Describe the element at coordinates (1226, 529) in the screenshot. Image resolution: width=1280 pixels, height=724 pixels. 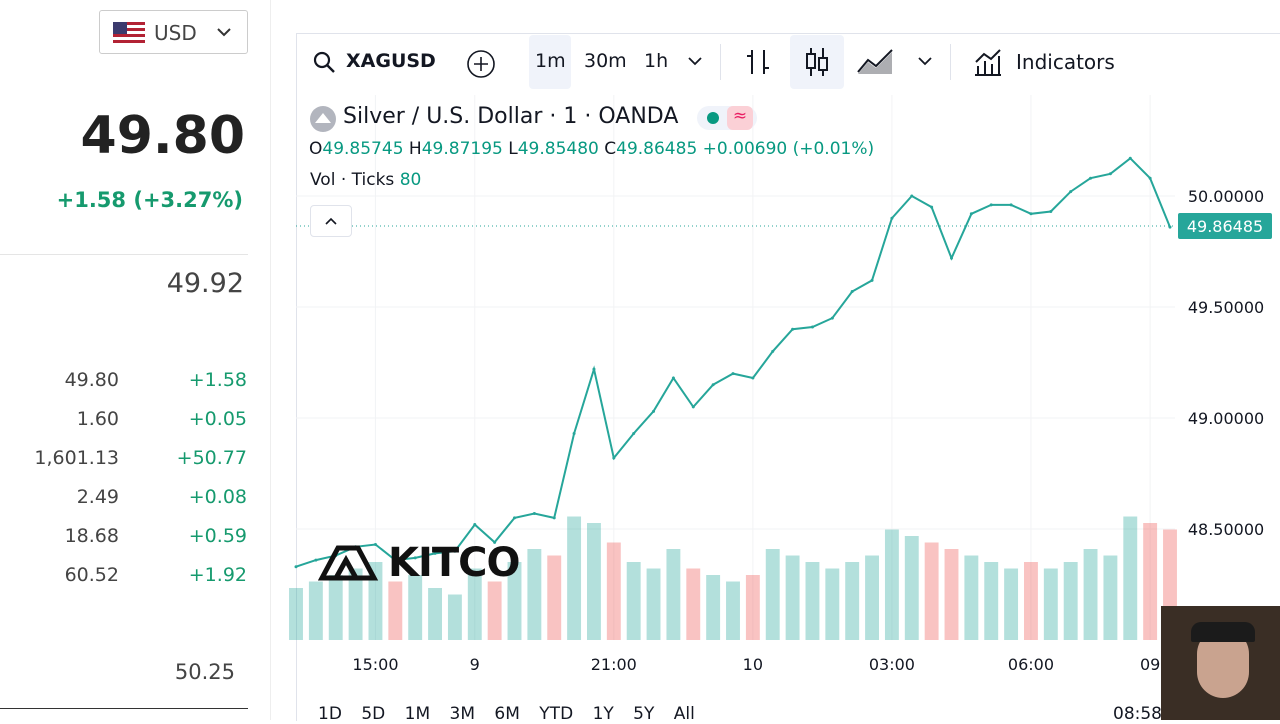
I see `y-tick-label: 48.50000` at that location.